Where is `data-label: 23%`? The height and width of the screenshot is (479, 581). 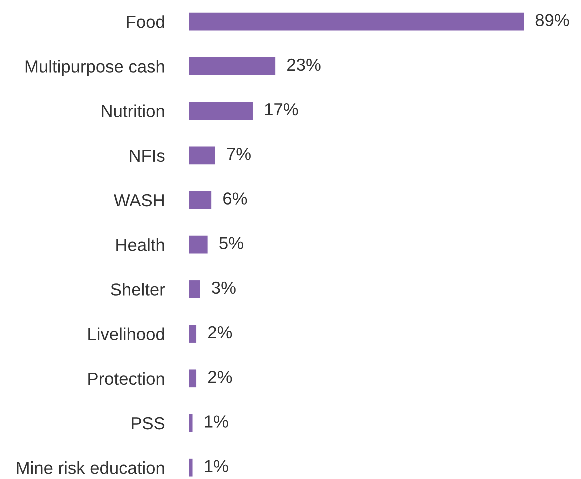 data-label: 23% is located at coordinates (304, 65).